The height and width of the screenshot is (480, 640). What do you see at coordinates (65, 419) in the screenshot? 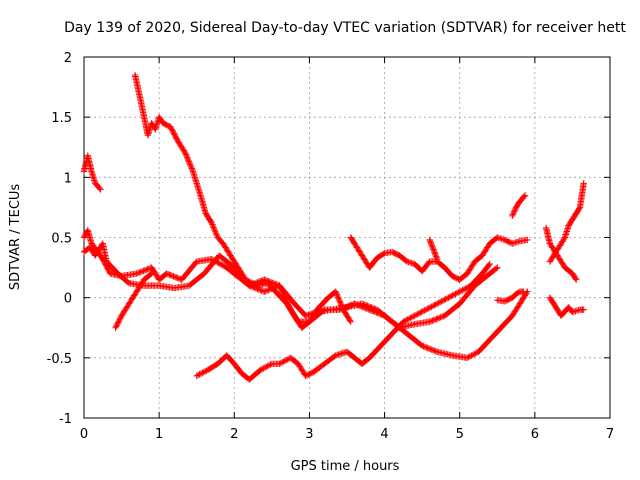
I see `y-tick-label: -1` at bounding box center [65, 419].